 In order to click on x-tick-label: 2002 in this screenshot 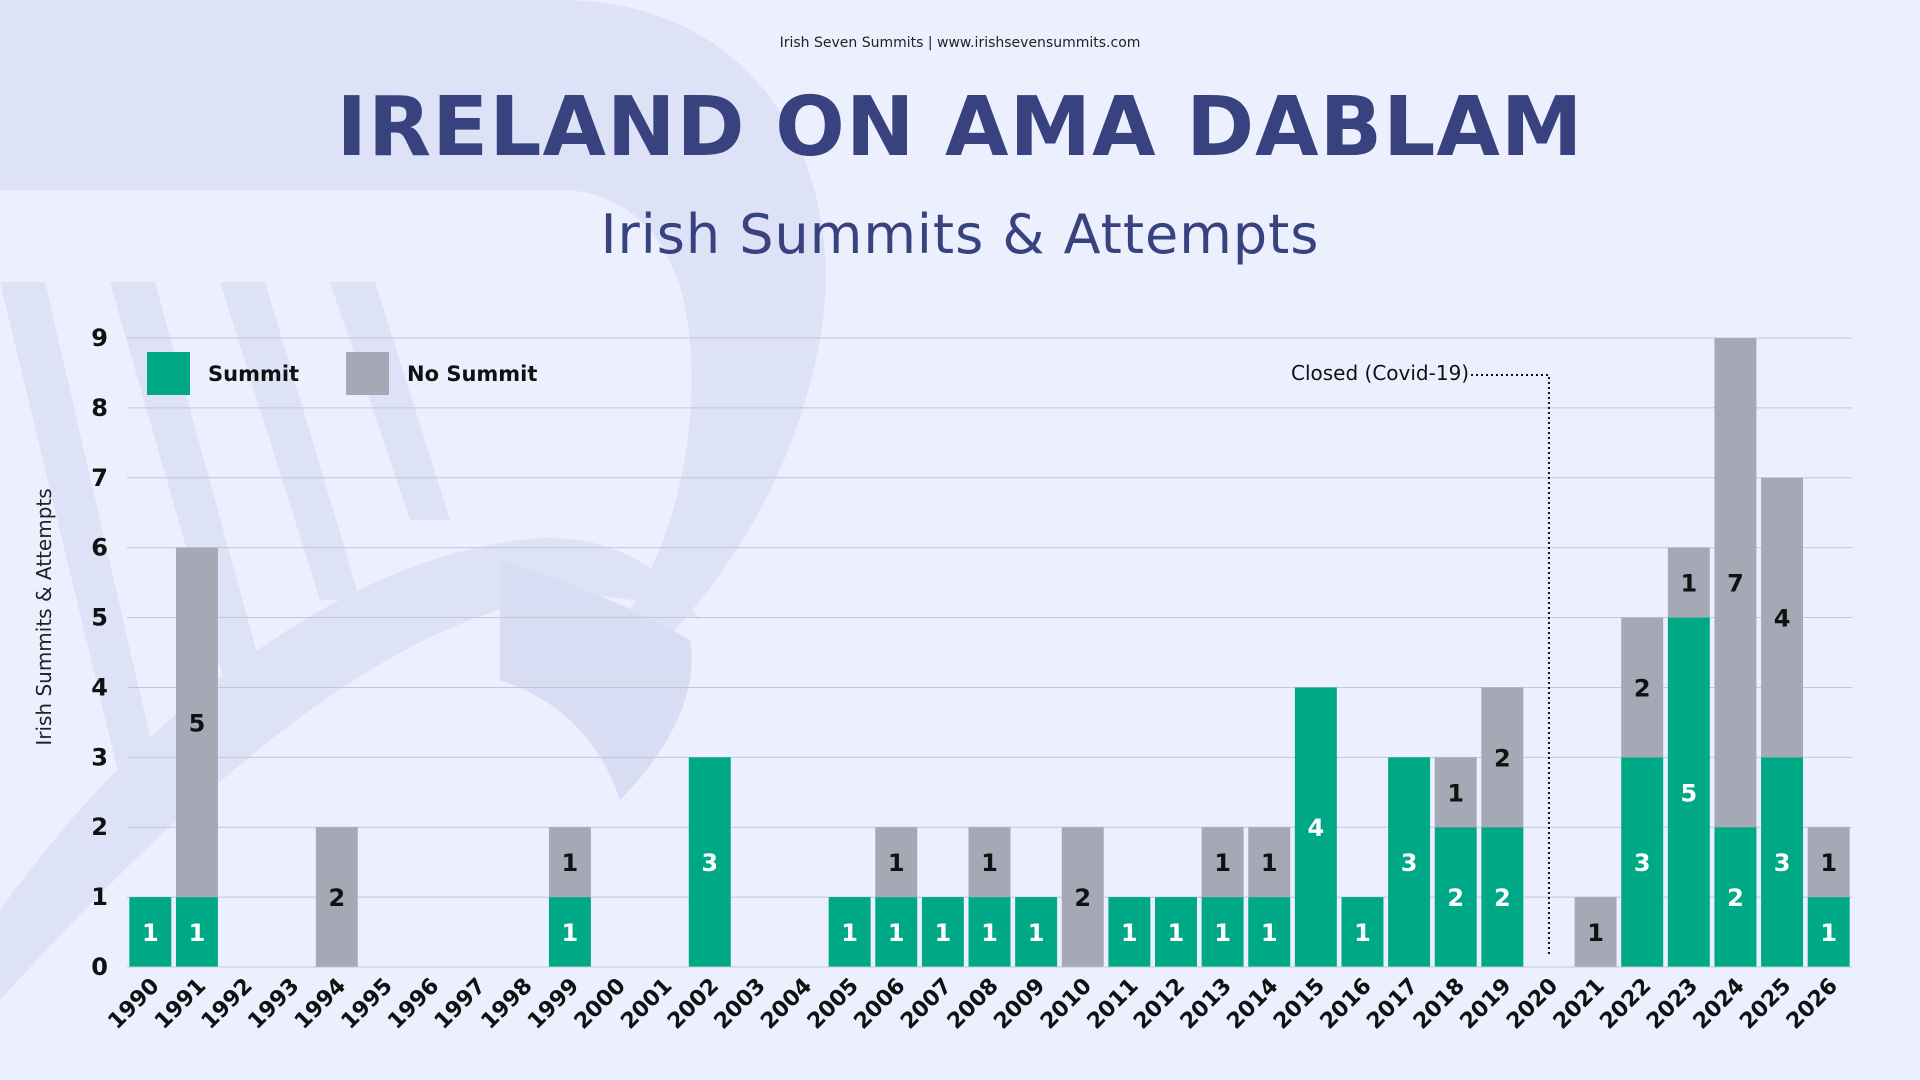, I will do `click(693, 1004)`.